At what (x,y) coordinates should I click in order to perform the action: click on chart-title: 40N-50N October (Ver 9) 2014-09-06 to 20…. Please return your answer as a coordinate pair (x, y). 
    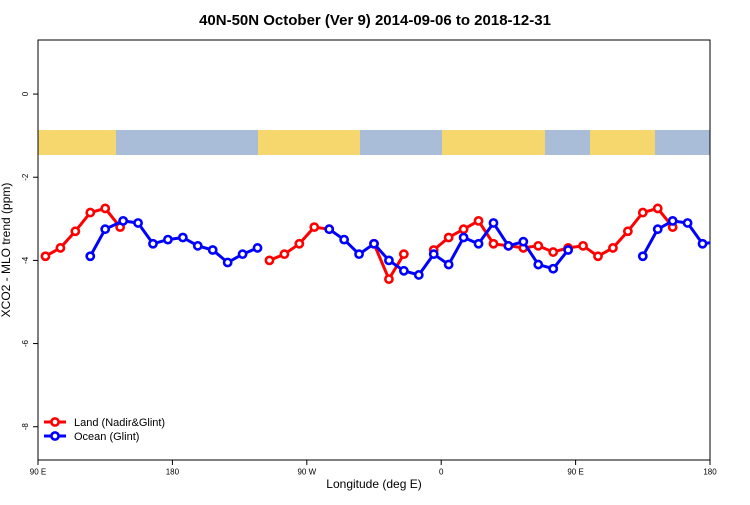
    Looking at the image, I should click on (375, 20).